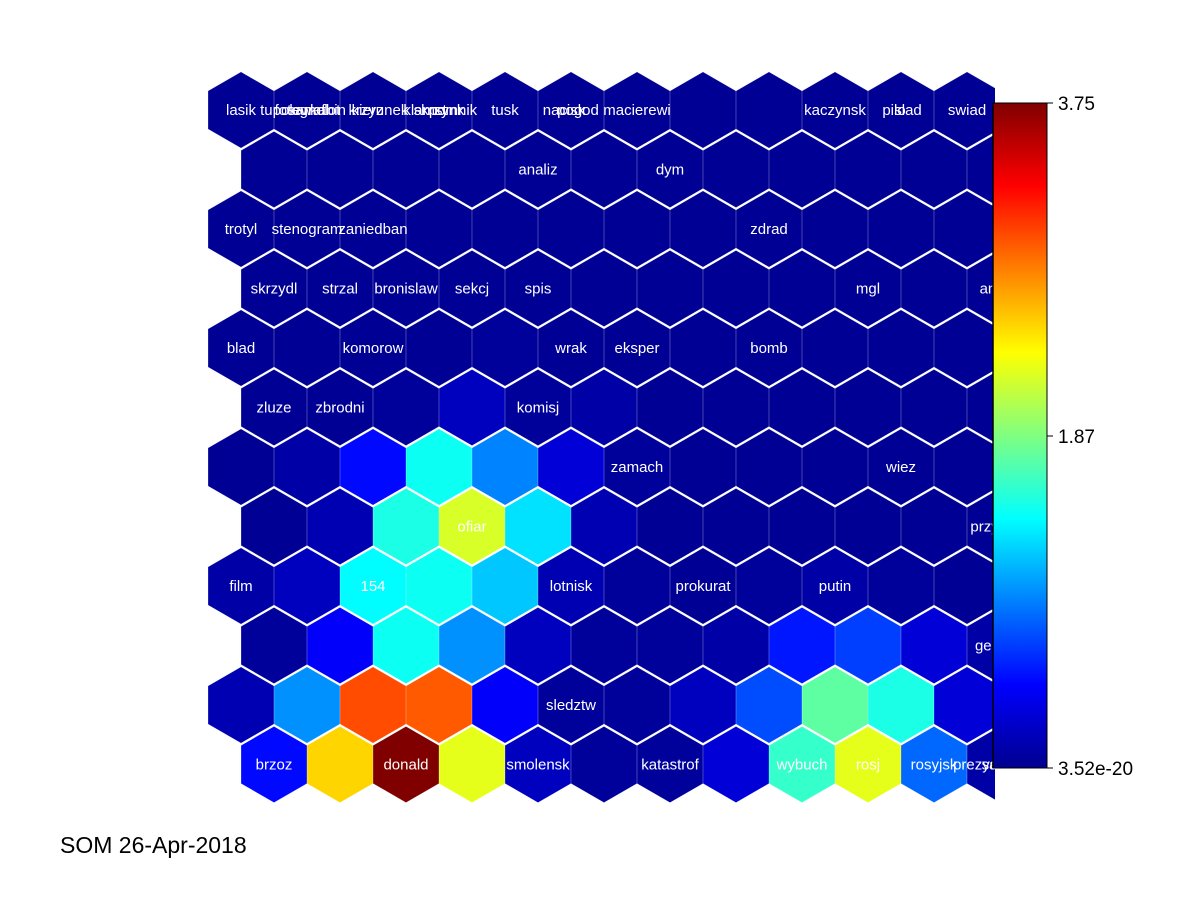 The image size is (1200, 900). What do you see at coordinates (868, 765) in the screenshot?
I see `cell-label: rosj` at bounding box center [868, 765].